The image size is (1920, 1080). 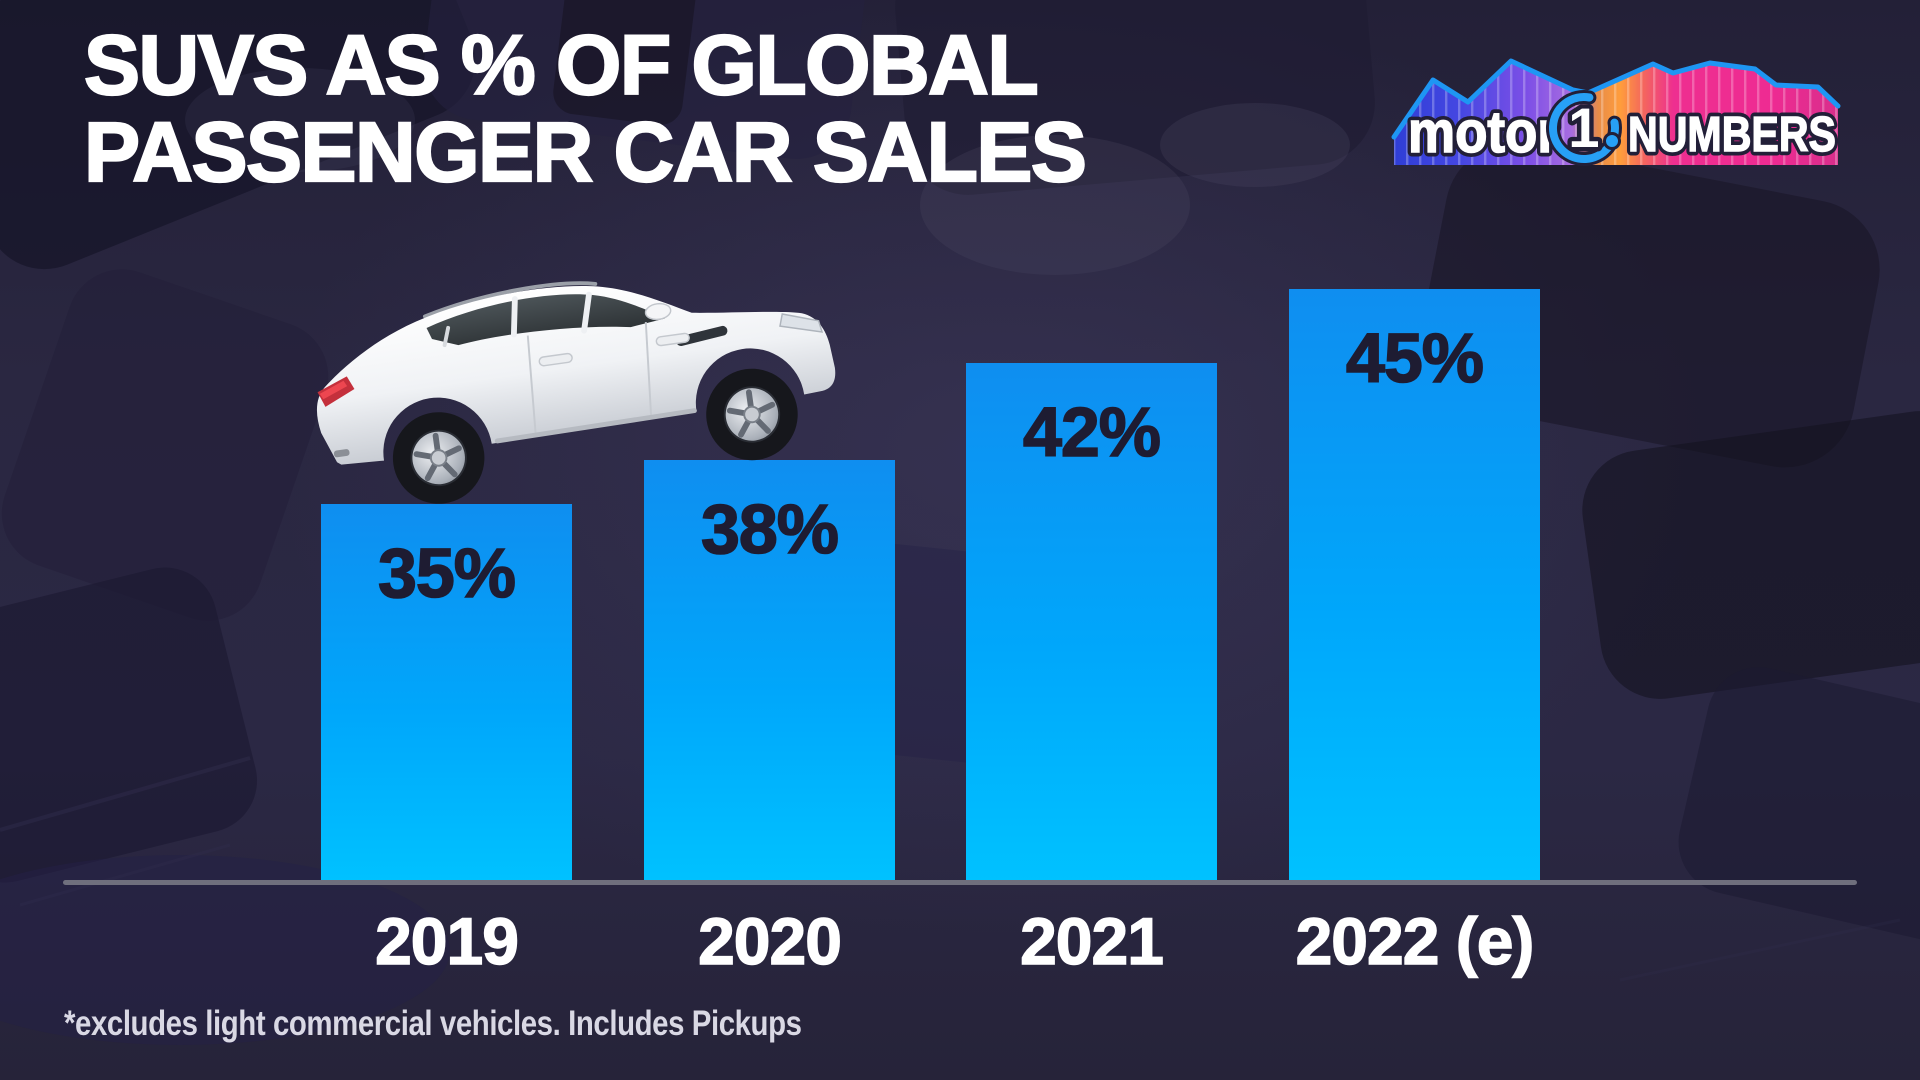 I want to click on page-title: SUVS AS % OF GLOBAL PASSENGER CAR SALES, so click(x=585, y=108).